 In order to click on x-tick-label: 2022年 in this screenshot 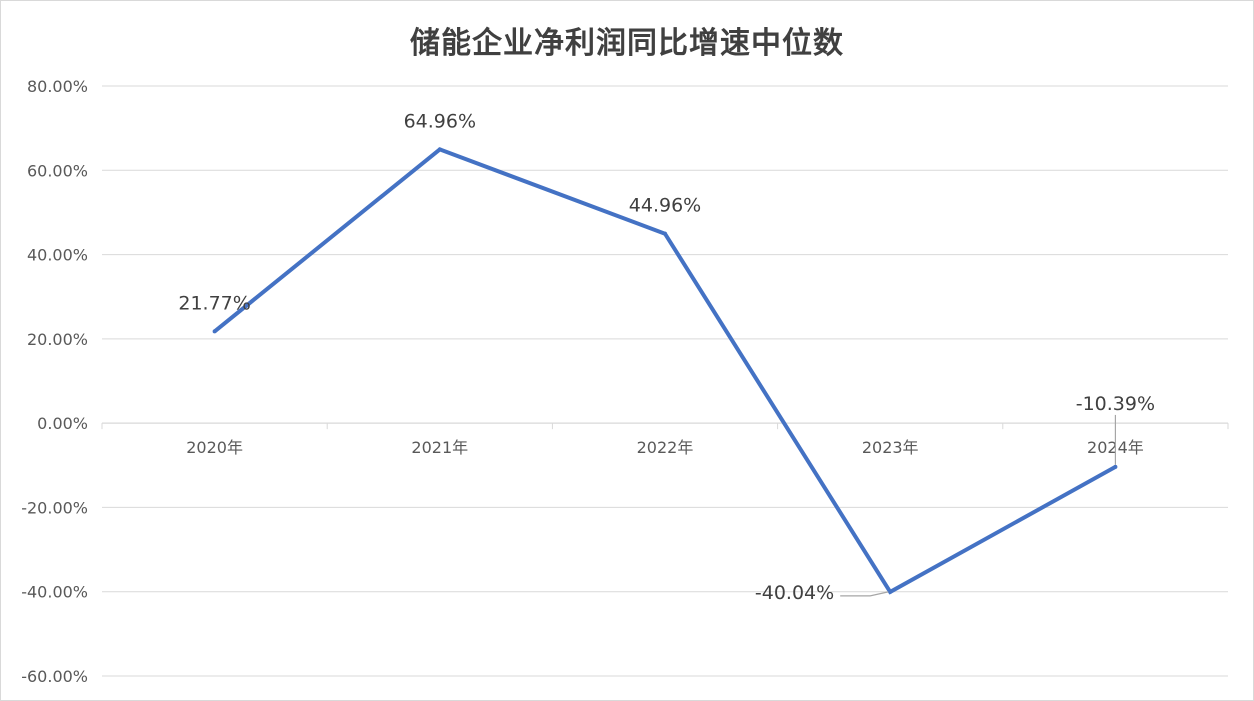, I will do `click(665, 447)`.